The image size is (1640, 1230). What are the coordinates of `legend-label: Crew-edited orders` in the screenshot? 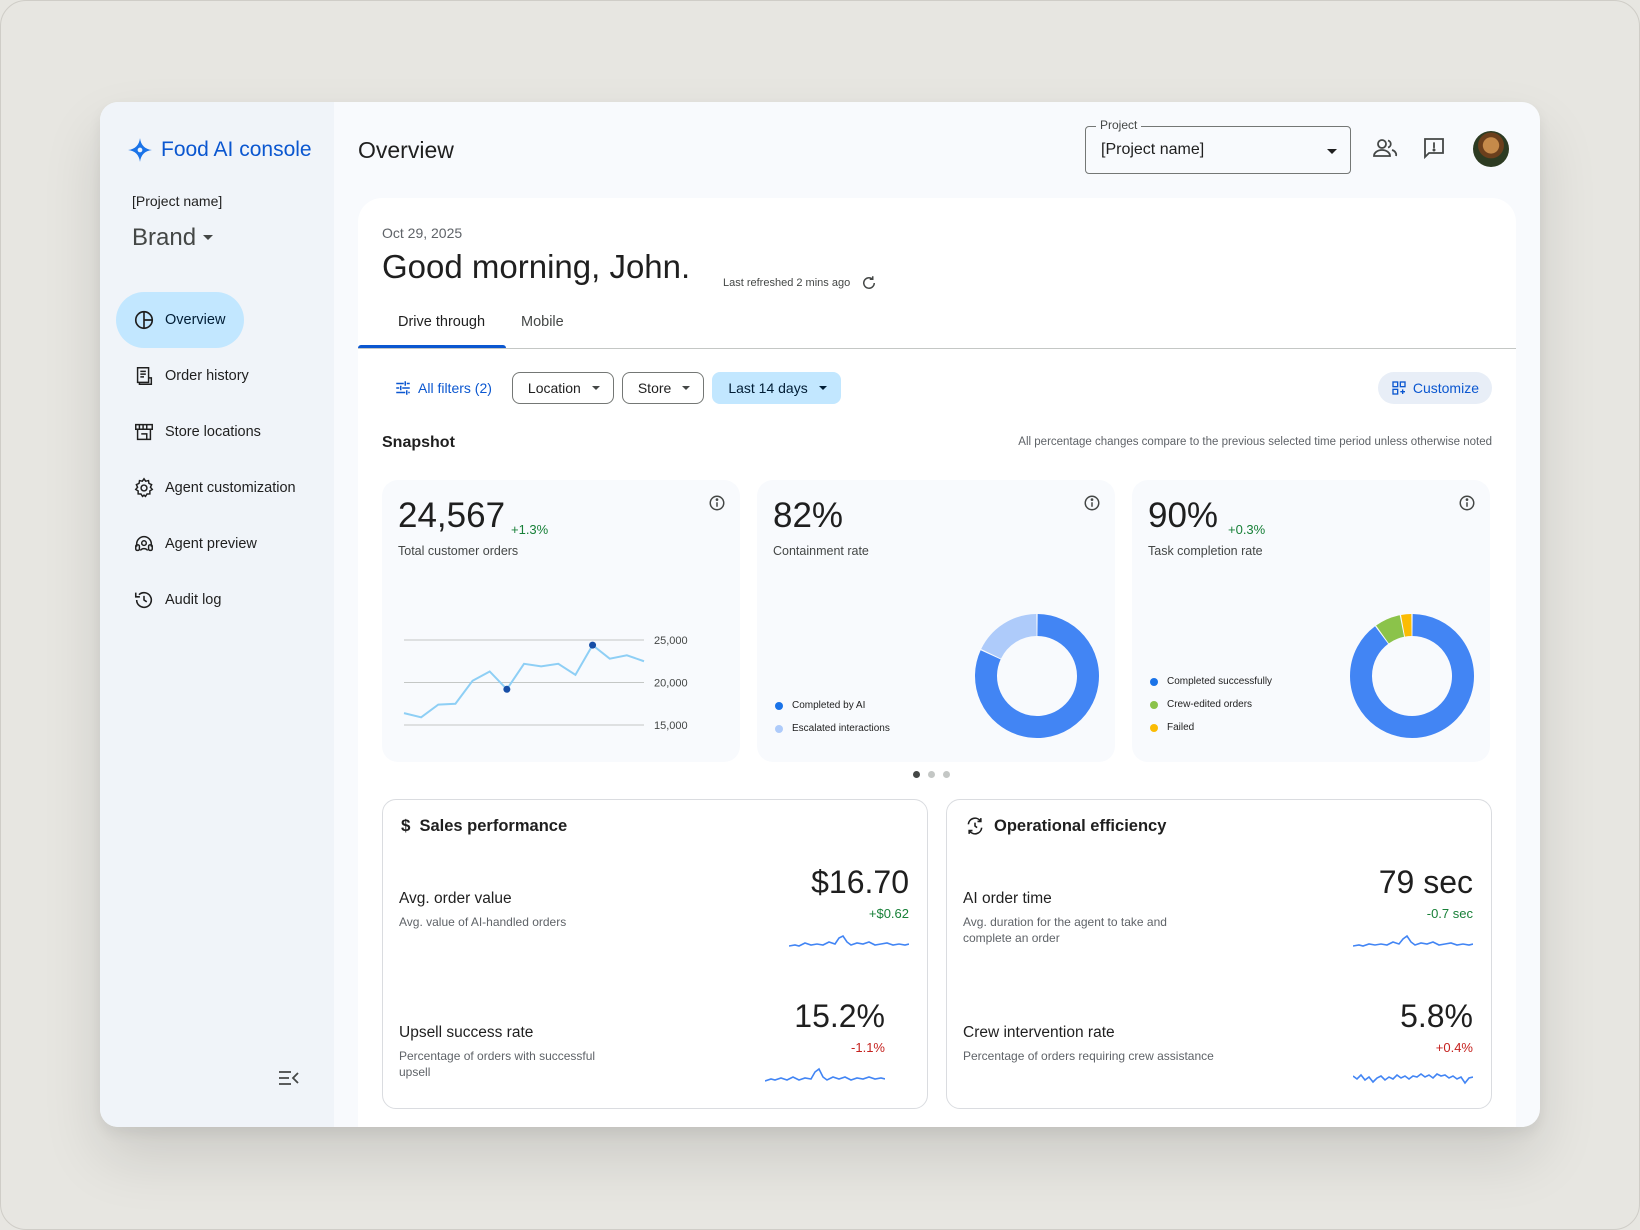 It's located at (1210, 704).